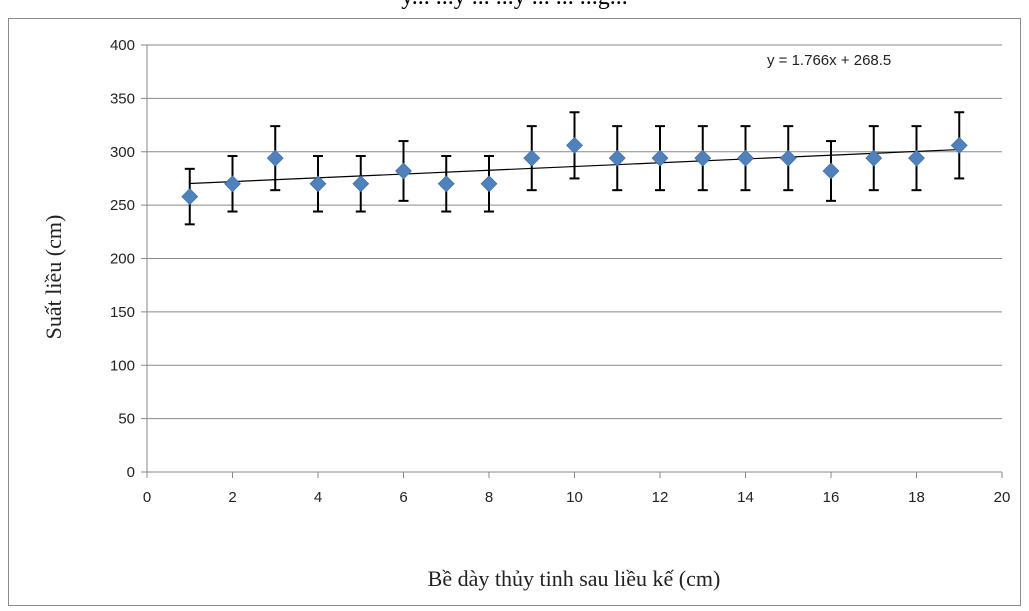 The width and height of the screenshot is (1029, 611). What do you see at coordinates (126, 419) in the screenshot?
I see `y-tick-label: 50` at bounding box center [126, 419].